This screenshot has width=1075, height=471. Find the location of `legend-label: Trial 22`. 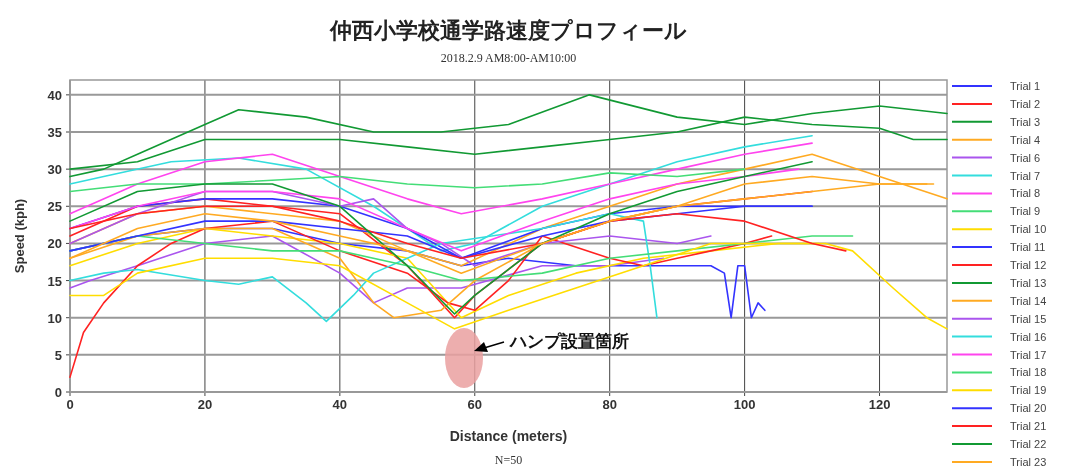

legend-label: Trial 22 is located at coordinates (1028, 444).